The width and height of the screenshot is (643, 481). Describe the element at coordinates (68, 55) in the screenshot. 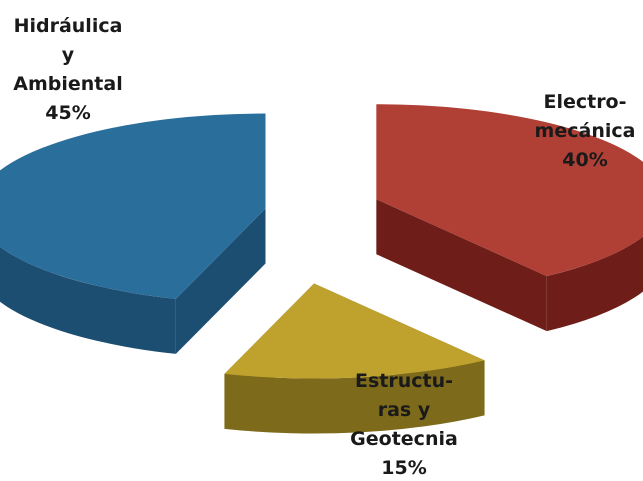

I see `pie-label-line: y` at that location.